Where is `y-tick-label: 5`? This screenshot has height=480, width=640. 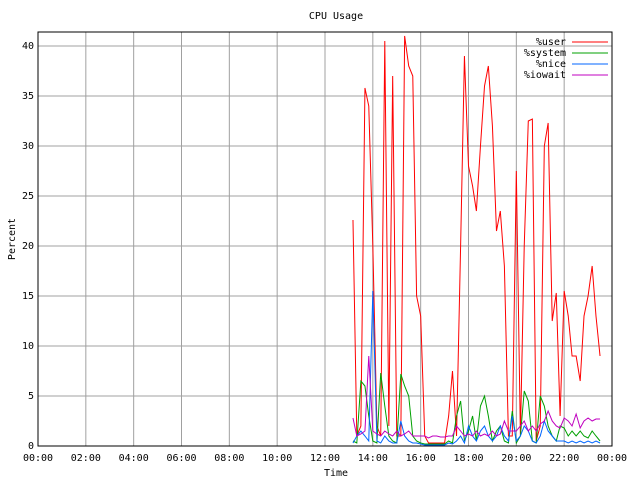
y-tick-label: 5 is located at coordinates (31, 396).